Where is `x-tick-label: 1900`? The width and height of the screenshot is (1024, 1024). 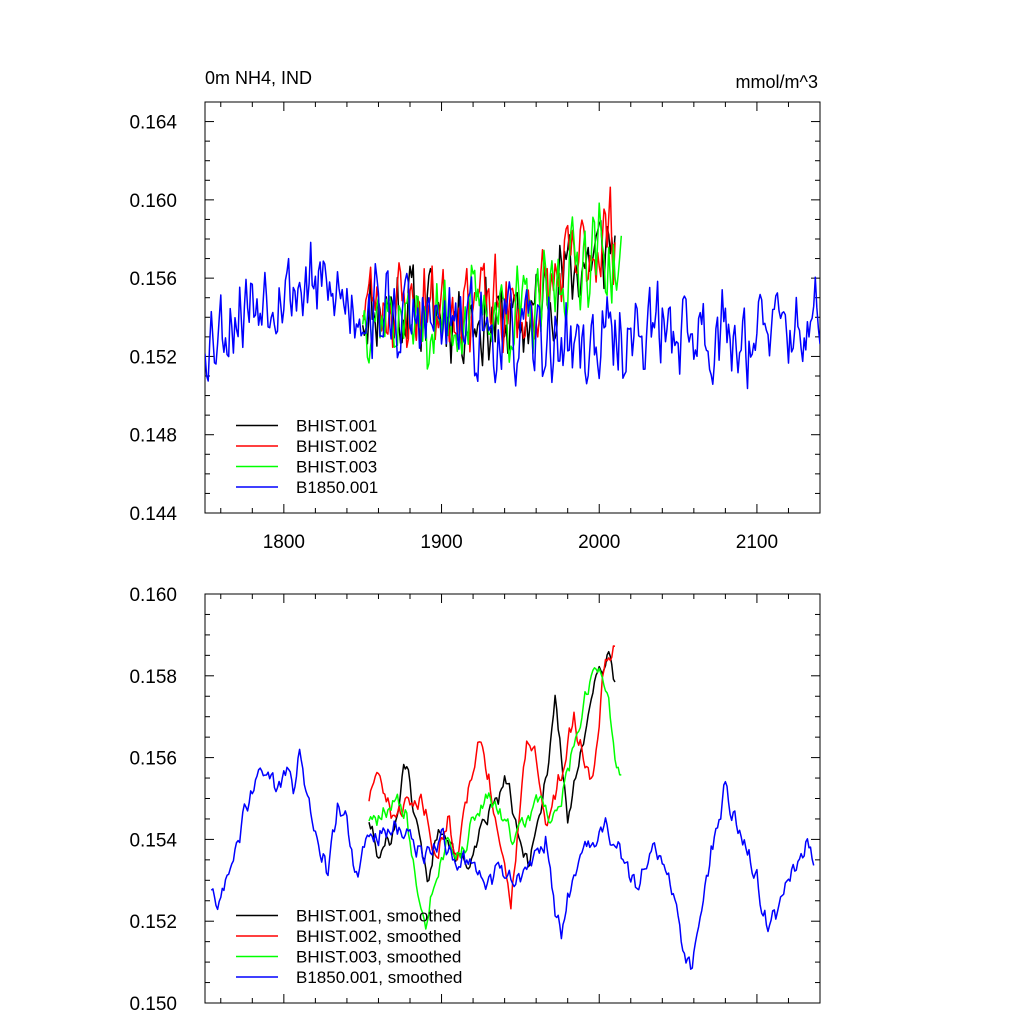 x-tick-label: 1900 is located at coordinates (441, 542).